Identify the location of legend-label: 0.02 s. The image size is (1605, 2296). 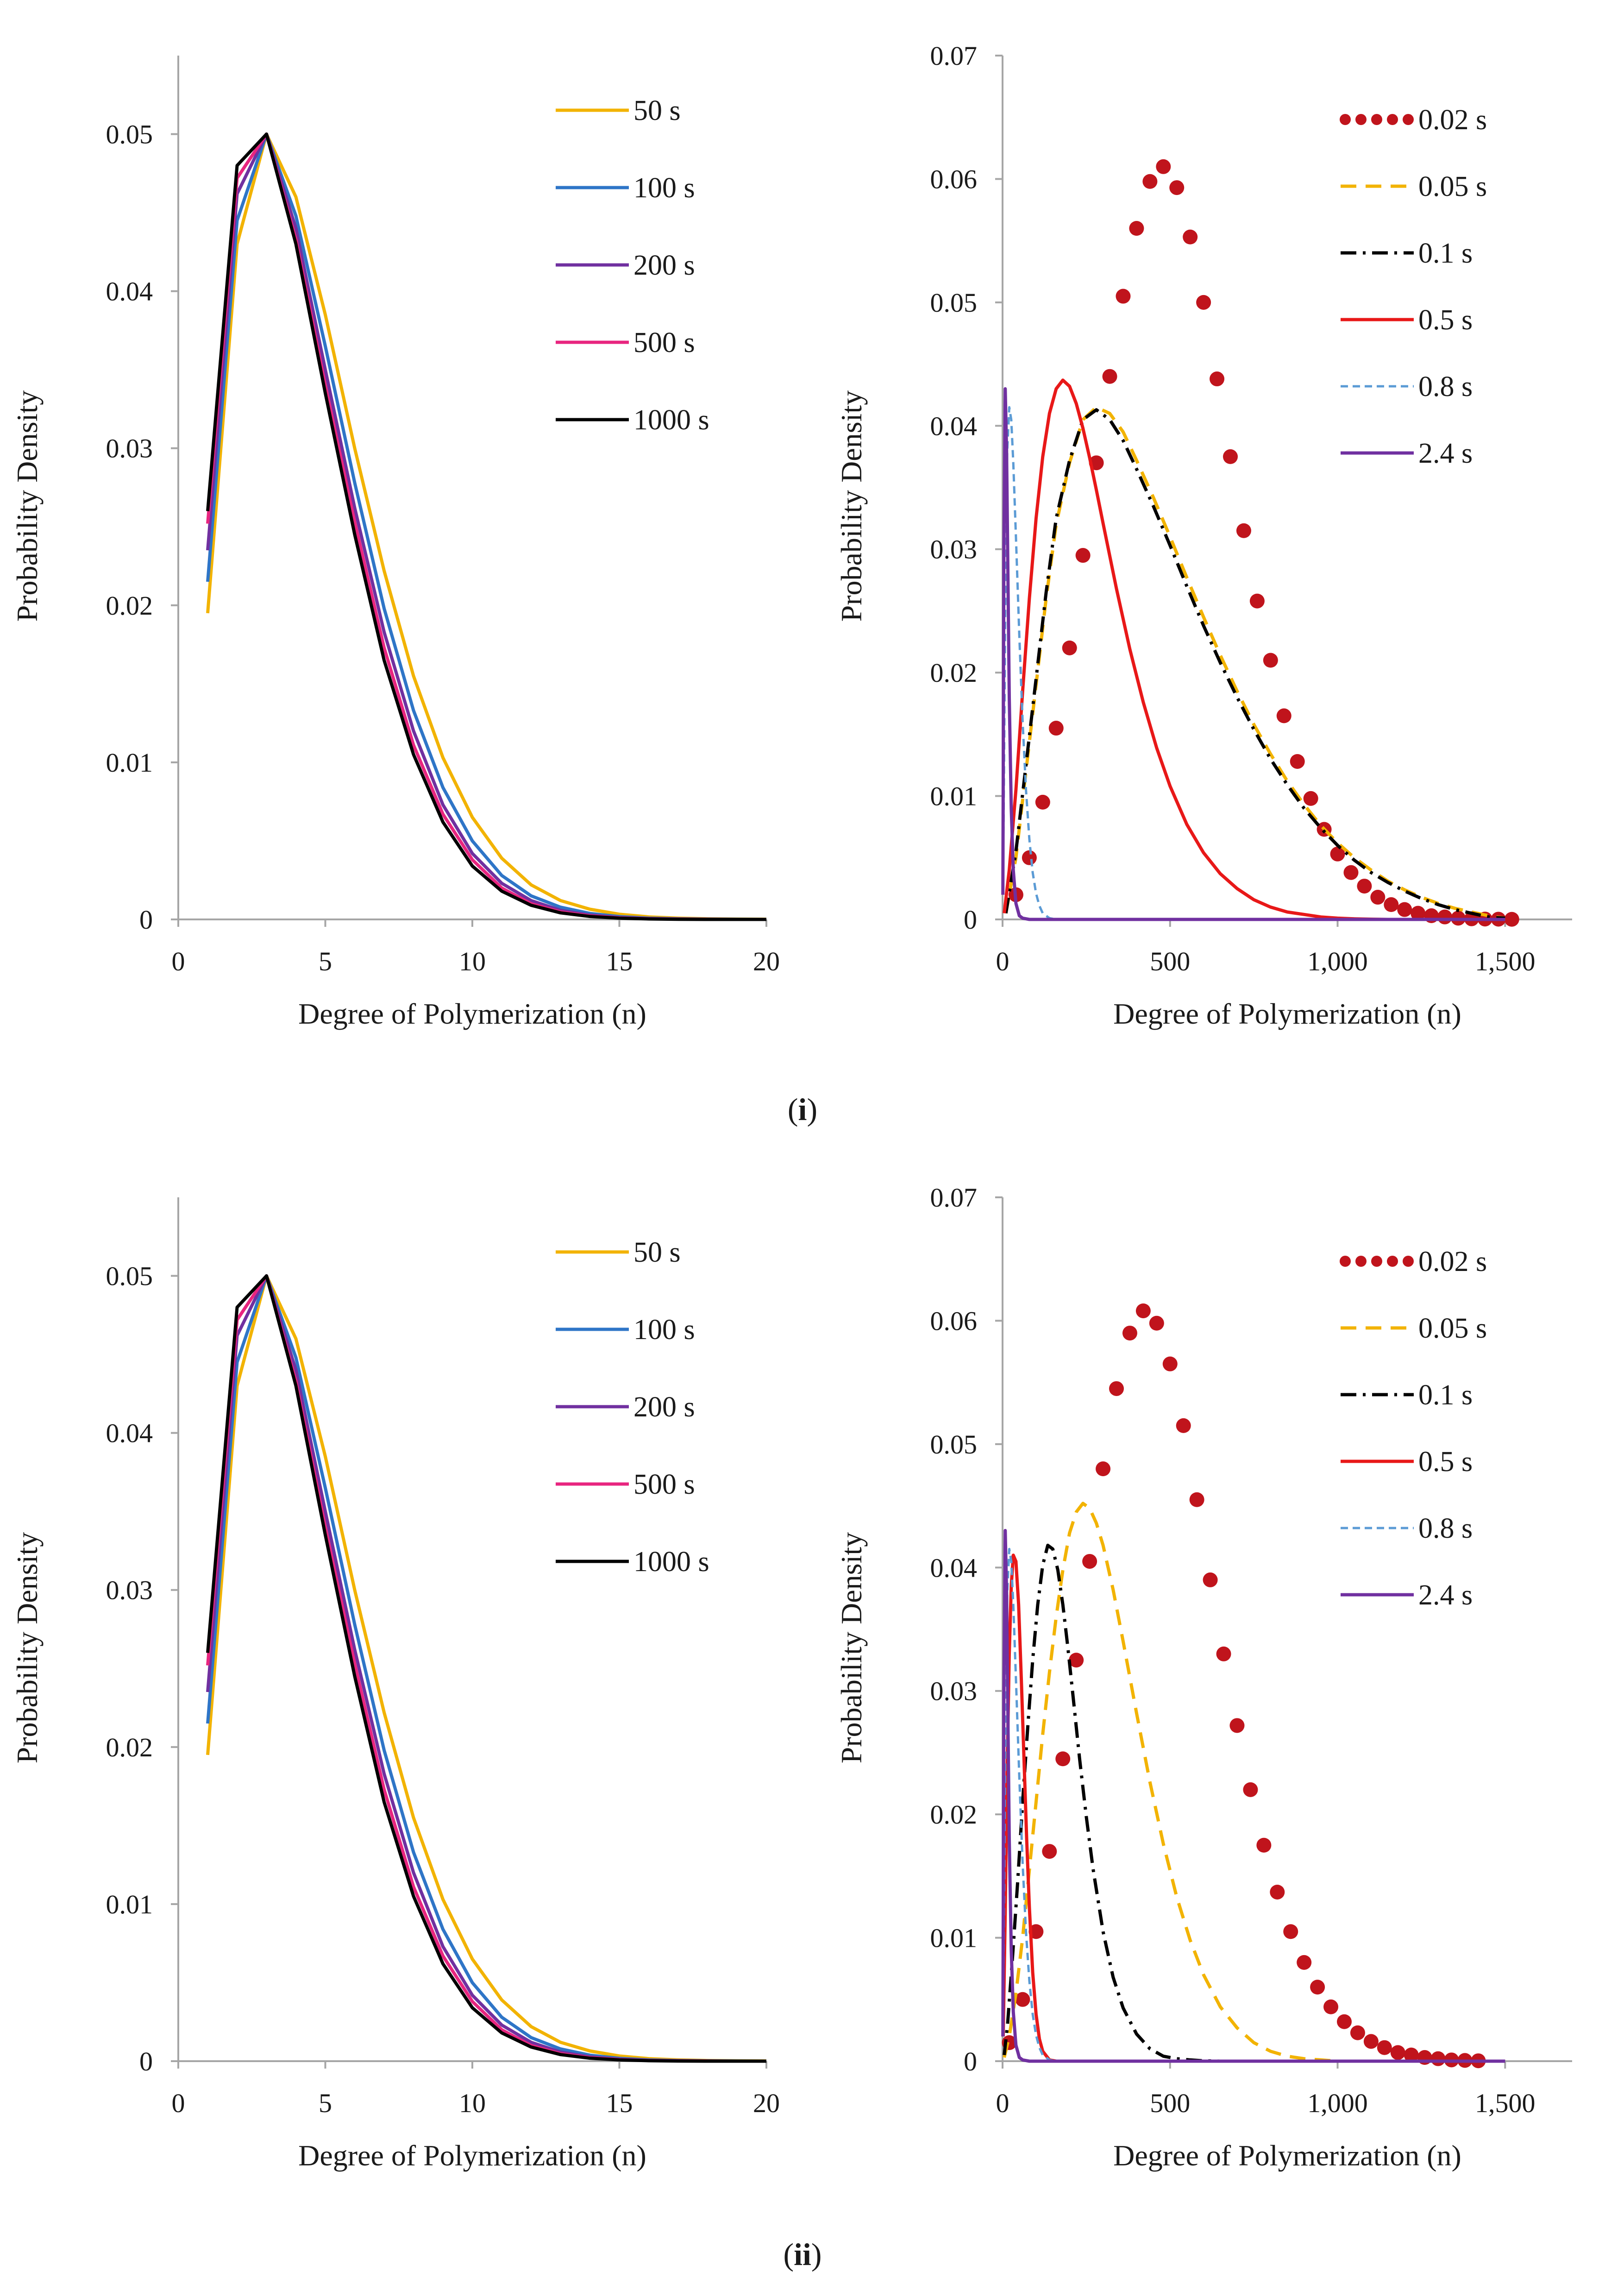
(1452, 1261).